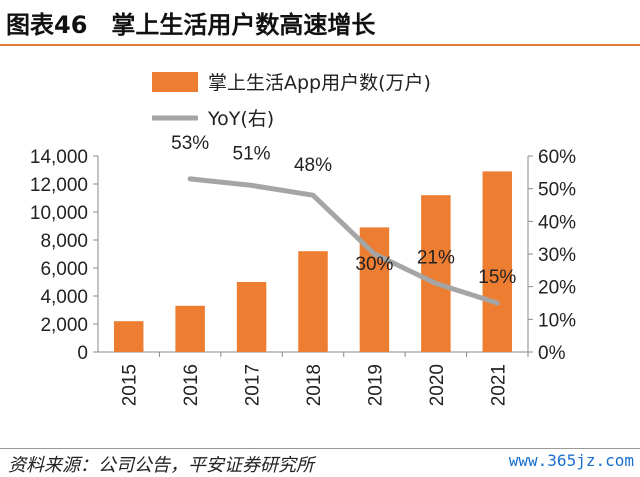  I want to click on x-tick-label: 2015, so click(130, 385).